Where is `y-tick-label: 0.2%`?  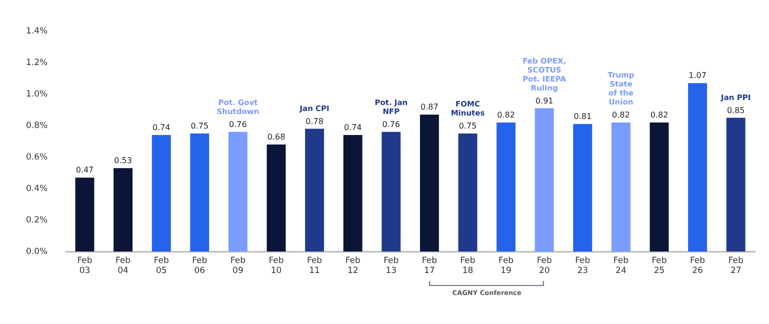
y-tick-label: 0.2% is located at coordinates (37, 220).